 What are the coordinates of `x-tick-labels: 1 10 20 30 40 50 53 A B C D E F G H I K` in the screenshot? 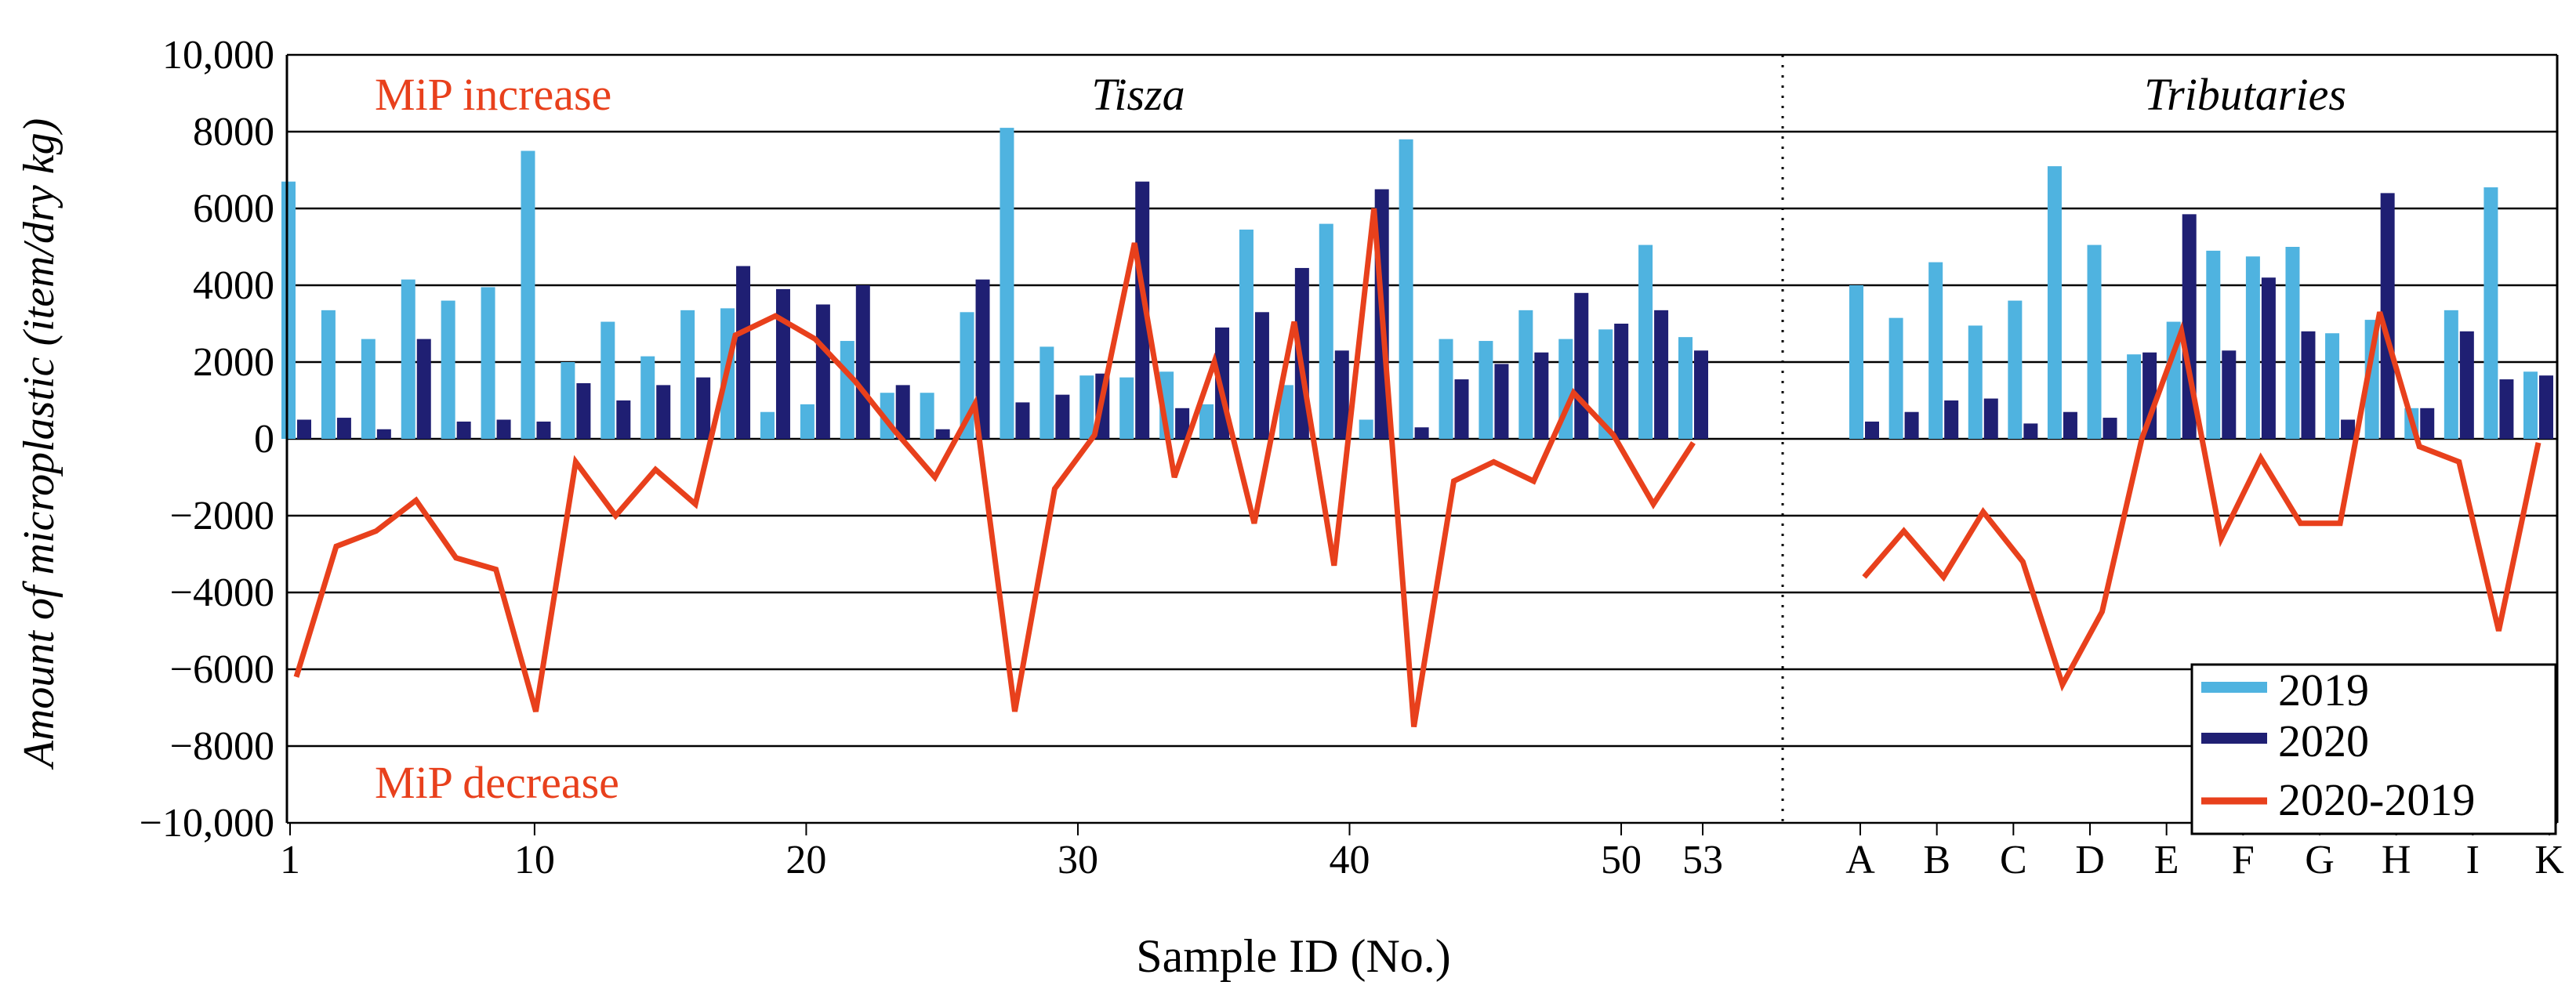 It's located at (1422, 852).